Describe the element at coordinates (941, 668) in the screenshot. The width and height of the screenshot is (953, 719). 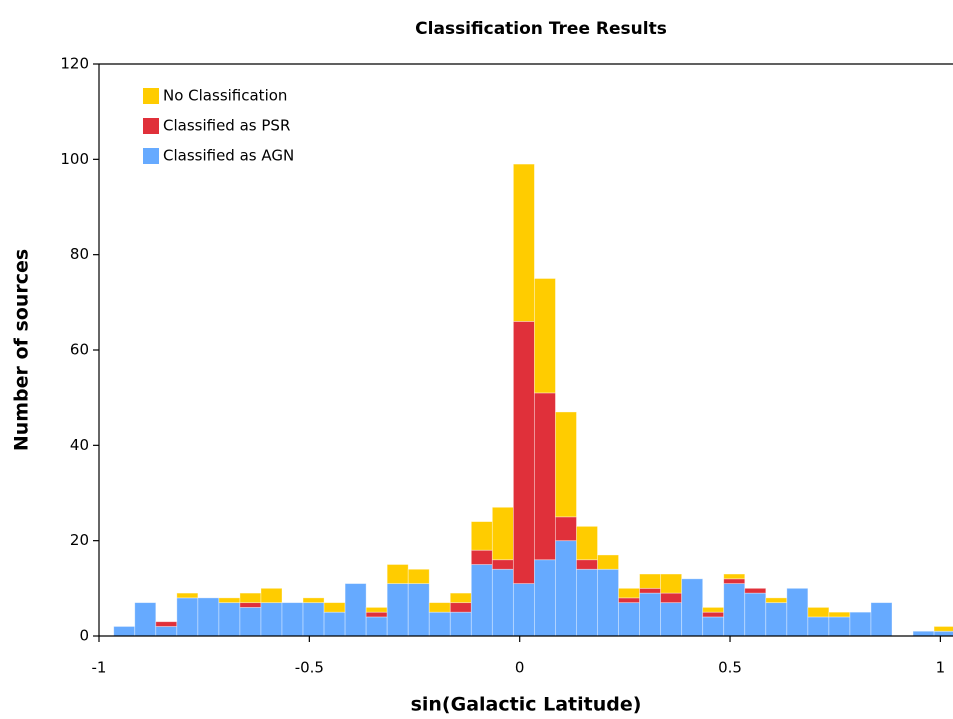
I see `x-tick-label: 1` at that location.